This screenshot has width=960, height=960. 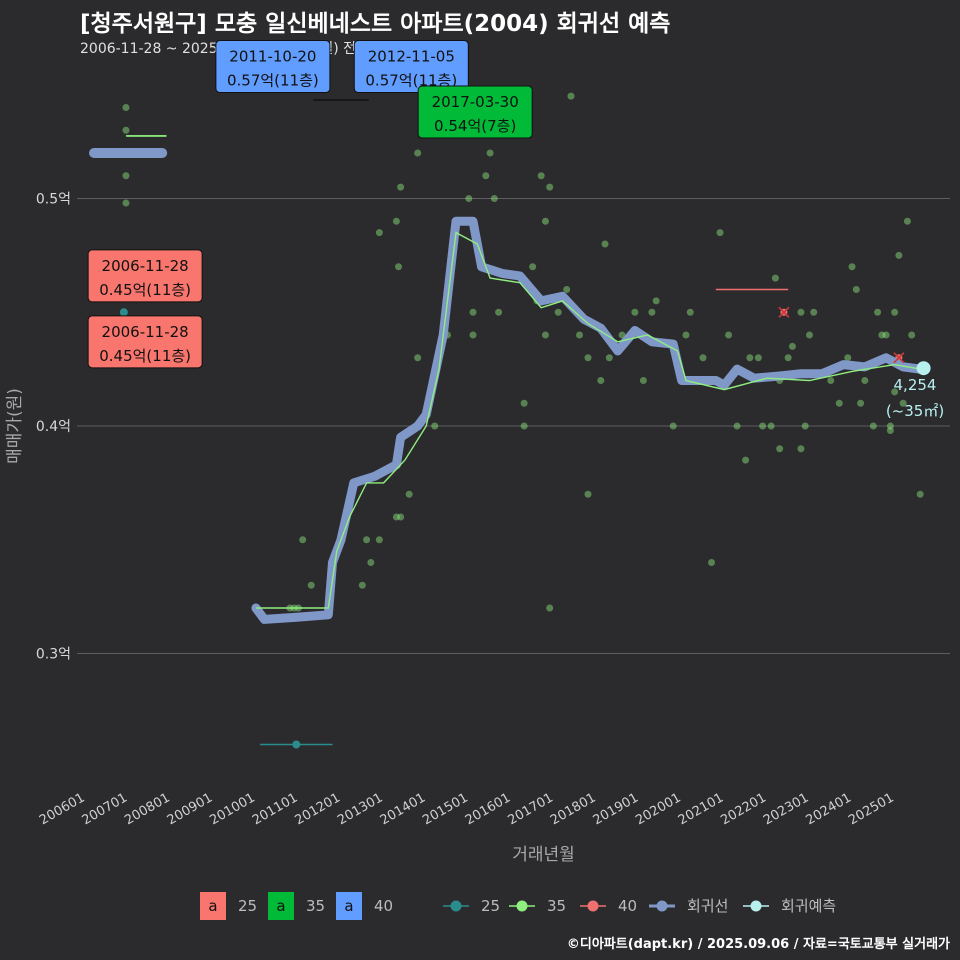 What do you see at coordinates (375, 24) in the screenshot?
I see `chart-title: [청주서원구] 모충 일신베네스트 아파트(2004) 회귀선 예측` at bounding box center [375, 24].